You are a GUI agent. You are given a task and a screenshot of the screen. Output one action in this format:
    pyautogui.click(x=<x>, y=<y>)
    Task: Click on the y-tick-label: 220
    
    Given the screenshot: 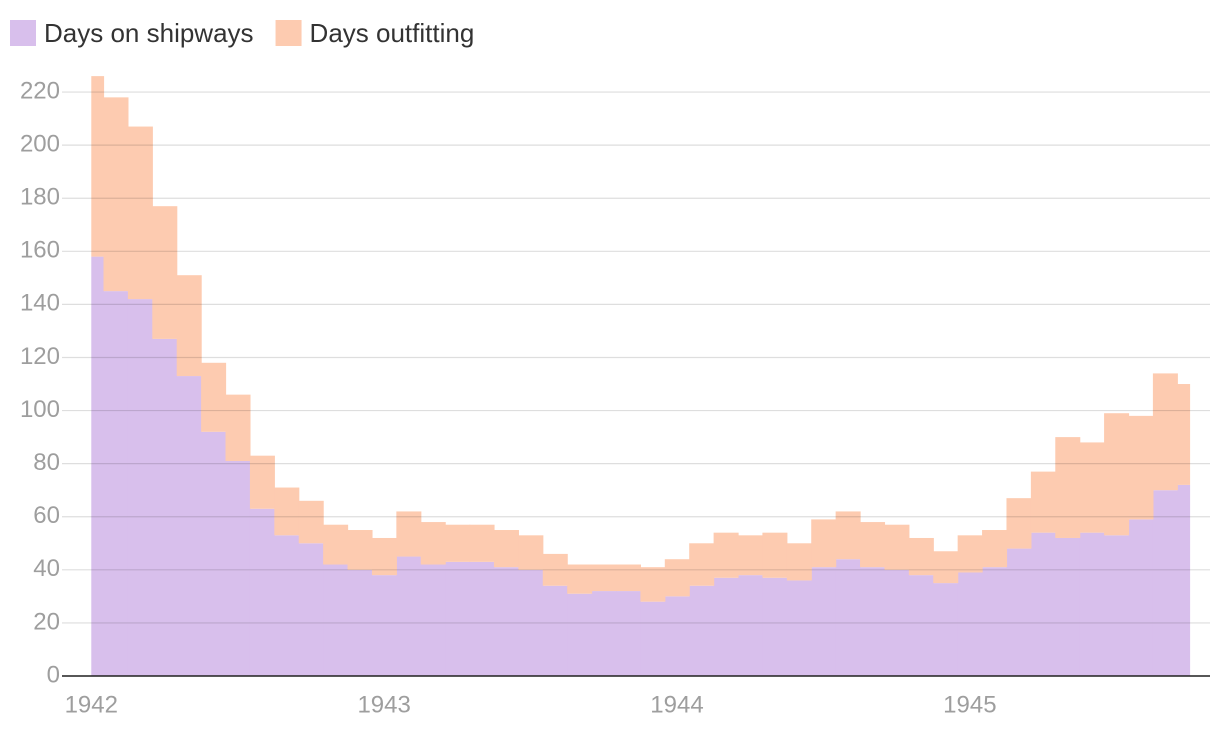 What is the action you would take?
    pyautogui.click(x=40, y=90)
    